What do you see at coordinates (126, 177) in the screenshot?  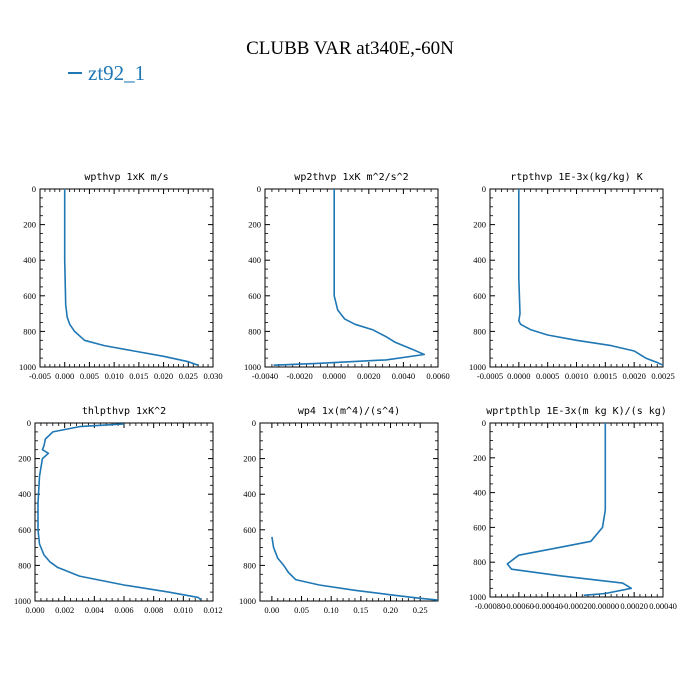 I see `subplot-title: wpthvp 1xK m/s` at bounding box center [126, 177].